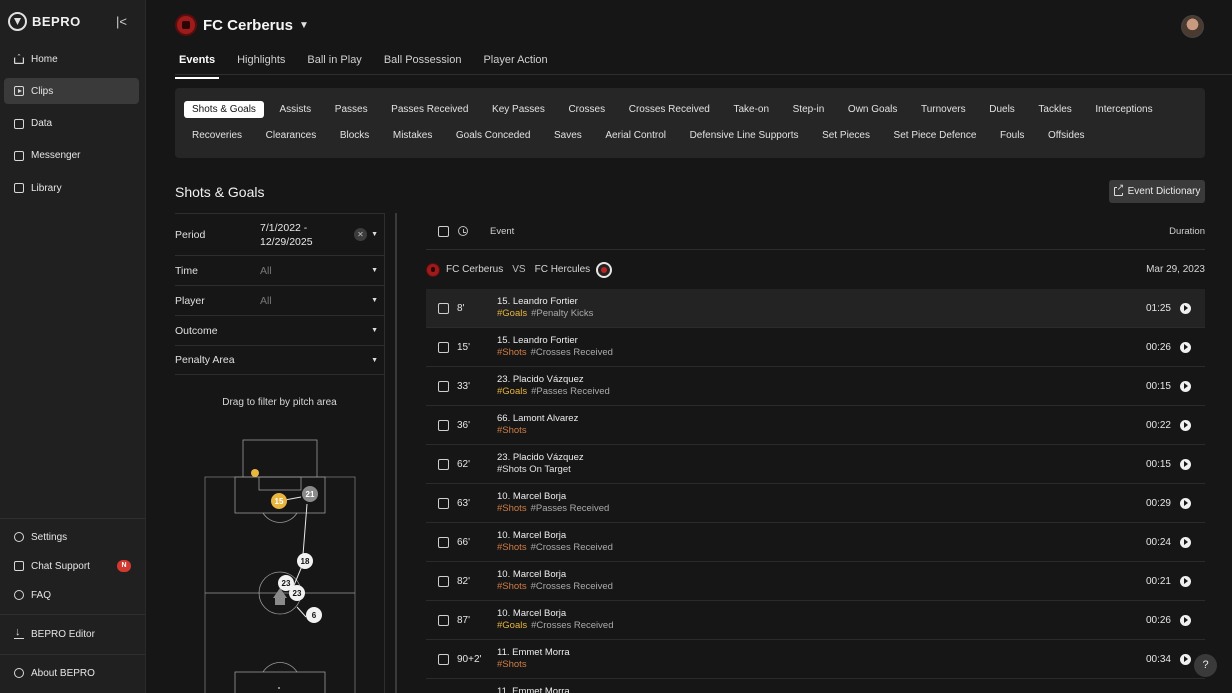  I want to click on tab-events: Events, so click(197, 66).